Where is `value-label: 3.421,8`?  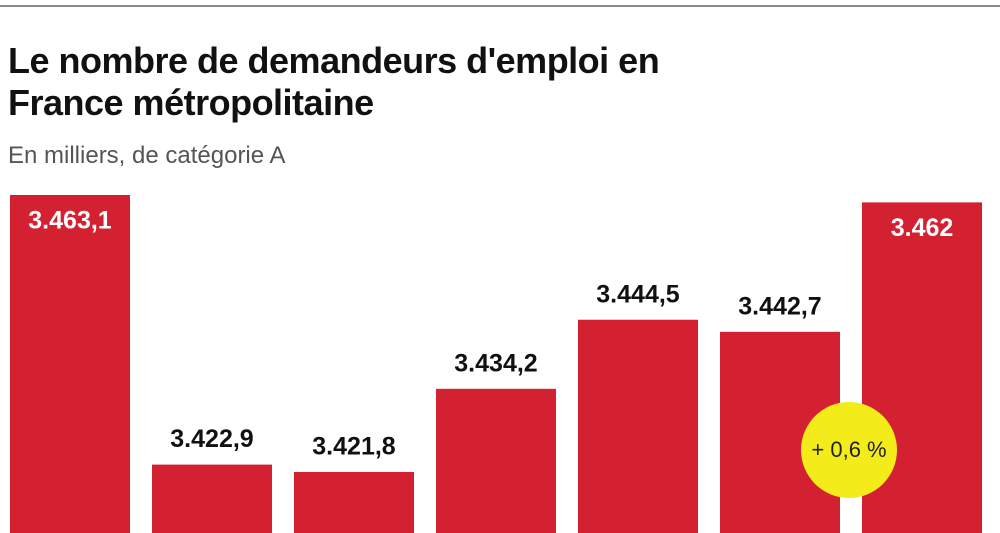
value-label: 3.421,8 is located at coordinates (354, 447).